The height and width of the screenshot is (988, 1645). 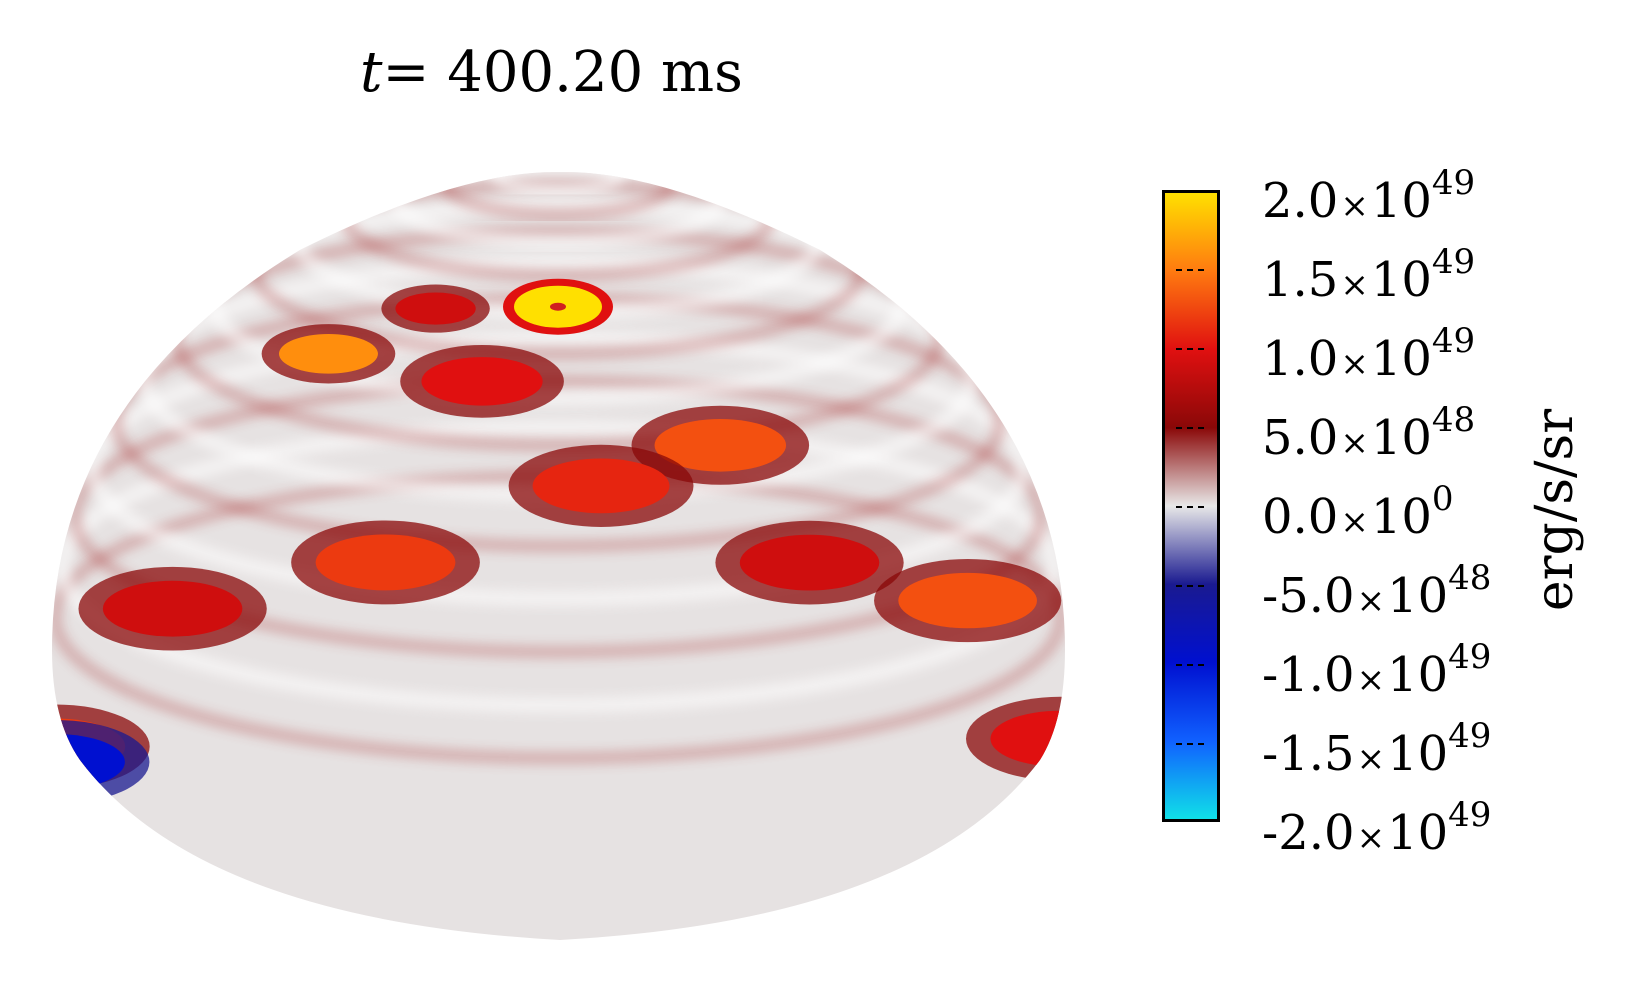 I want to click on colorbar-tick-label: 2.0×1049, so click(x=1369, y=196).